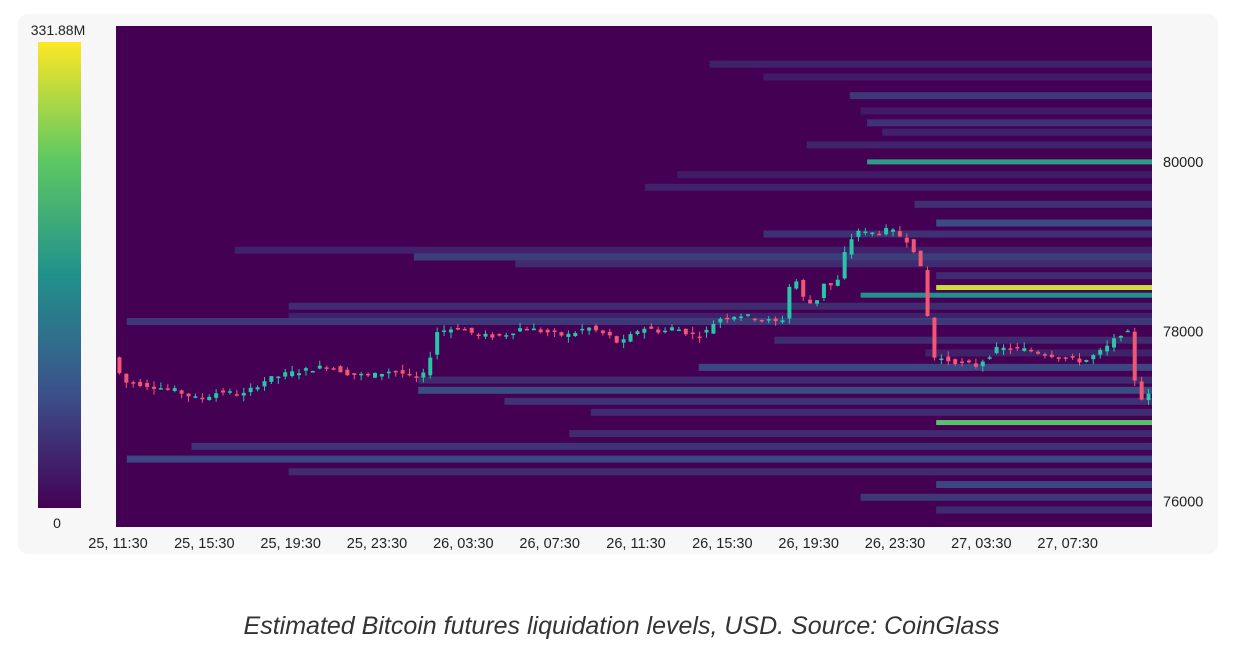 Image resolution: width=1243 pixels, height=661 pixels. Describe the element at coordinates (59, 275) in the screenshot. I see `colorbar` at that location.